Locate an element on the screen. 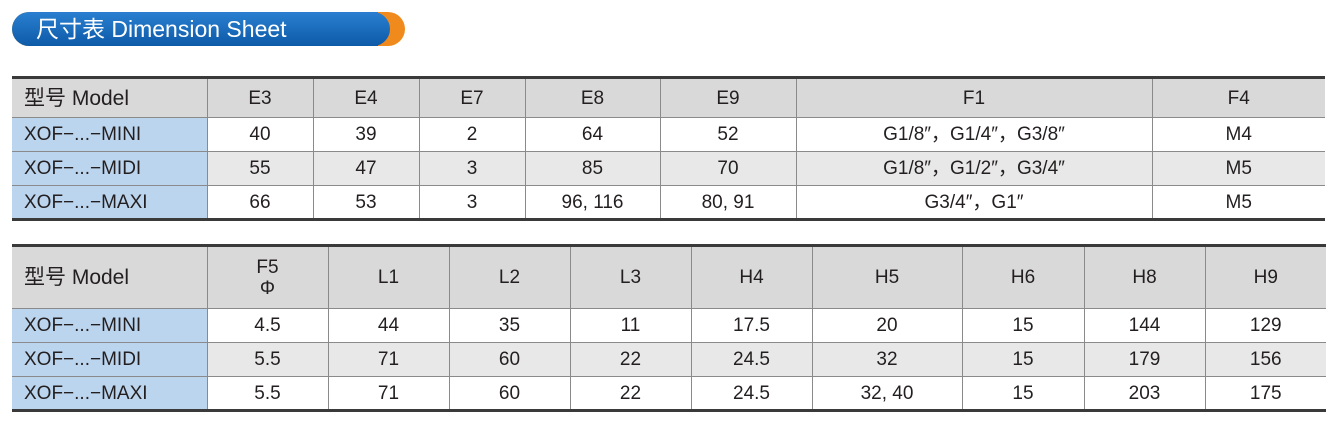 Image resolution: width=1336 pixels, height=425 pixels. data-row: XOF−...−MINI 4.5 44 35 11 17.5 20 15 144 129 is located at coordinates (669, 325).